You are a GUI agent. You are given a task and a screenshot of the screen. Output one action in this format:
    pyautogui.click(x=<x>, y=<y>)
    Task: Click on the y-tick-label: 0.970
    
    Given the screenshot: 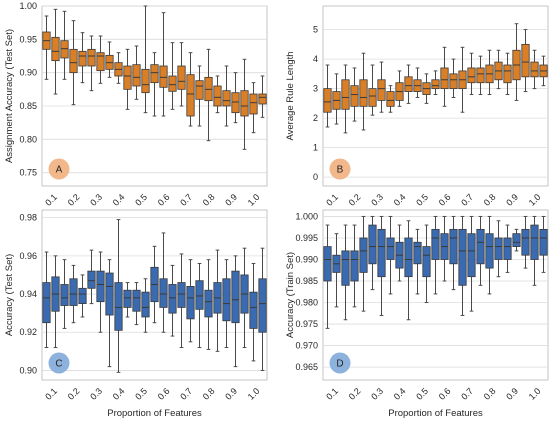 What is the action you would take?
    pyautogui.click(x=306, y=346)
    